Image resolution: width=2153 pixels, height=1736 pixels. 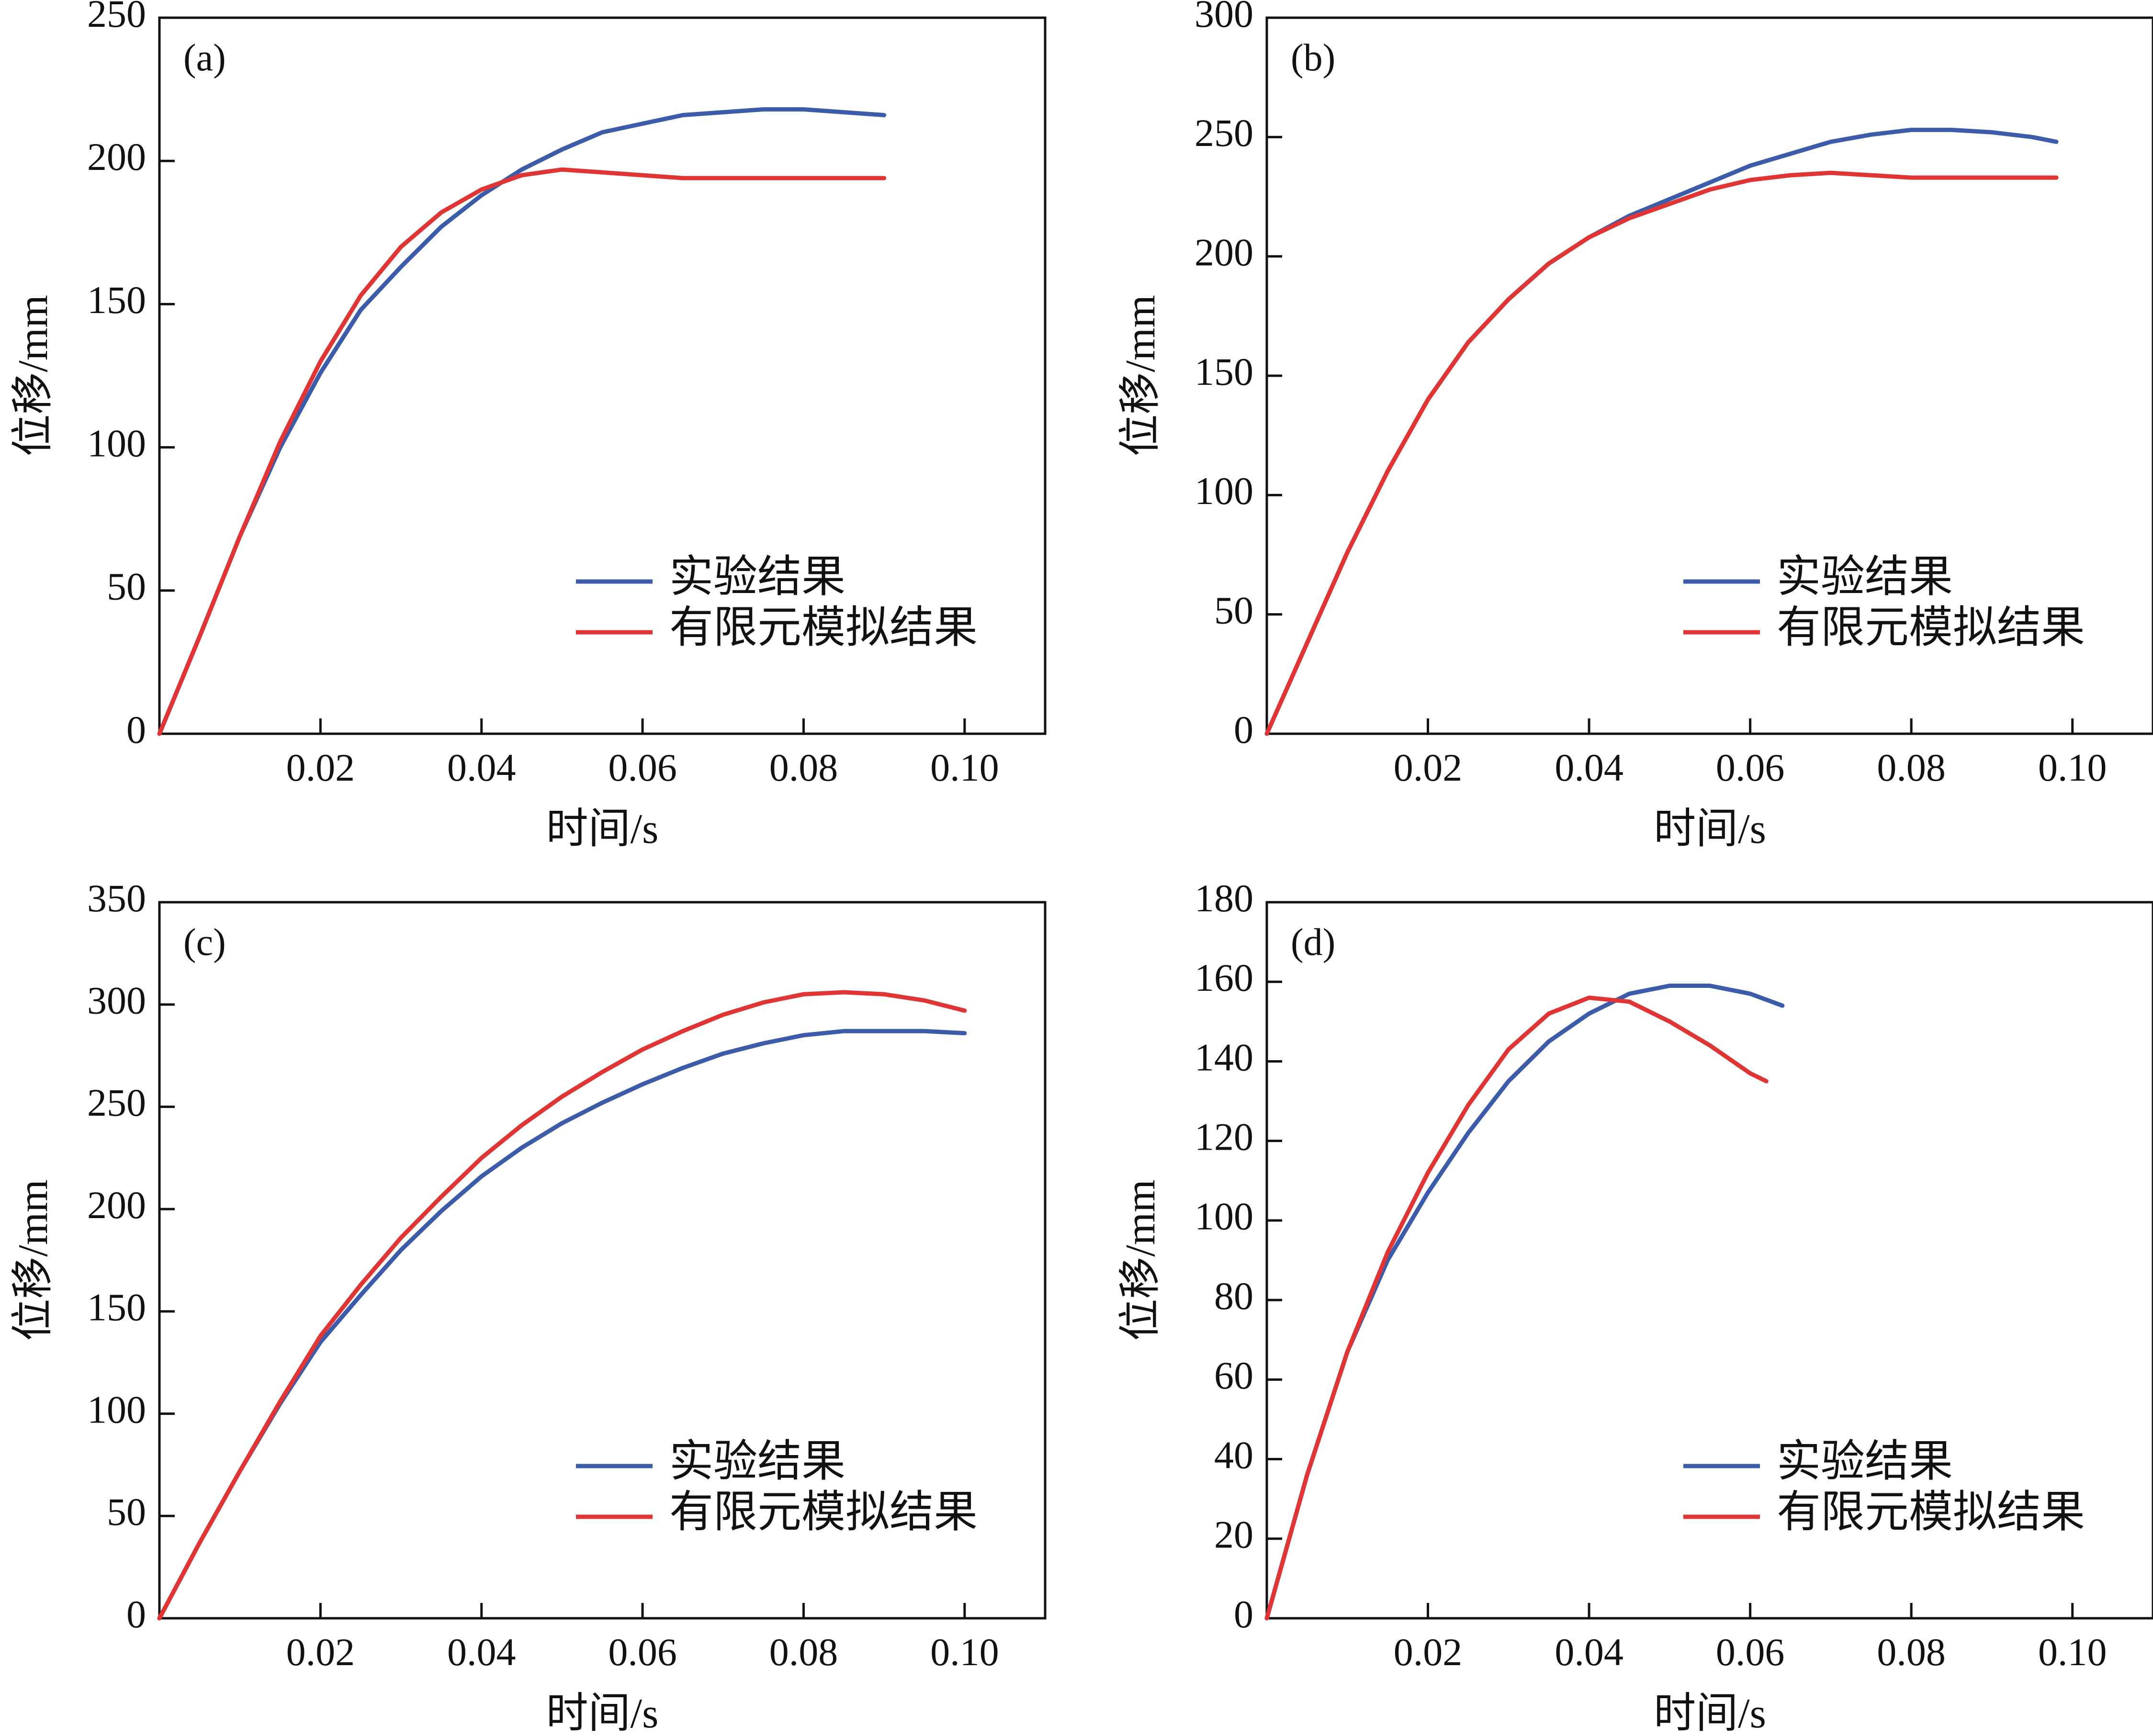 I want to click on y-tick-label: 60, so click(x=1233, y=1375).